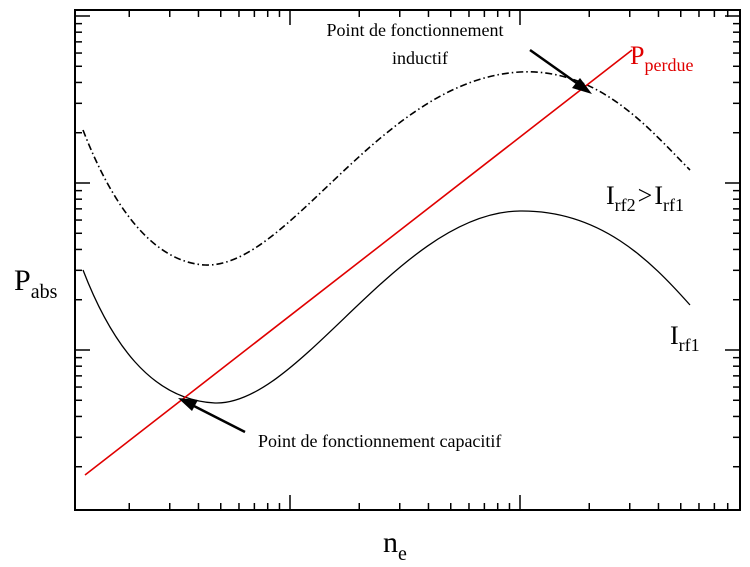 This screenshot has width=750, height=567. I want to click on x-axis-label: ne, so click(395, 545).